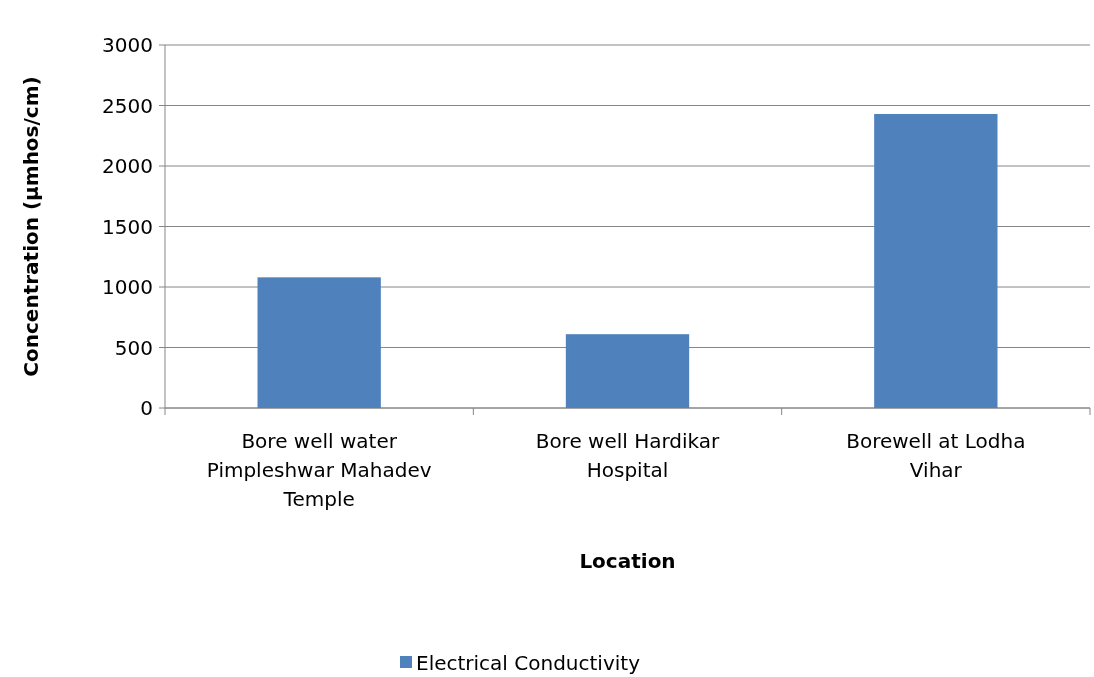  Describe the element at coordinates (628, 455) in the screenshot. I see `x-tick-label: Bore well Hardikar Hospital` at that location.